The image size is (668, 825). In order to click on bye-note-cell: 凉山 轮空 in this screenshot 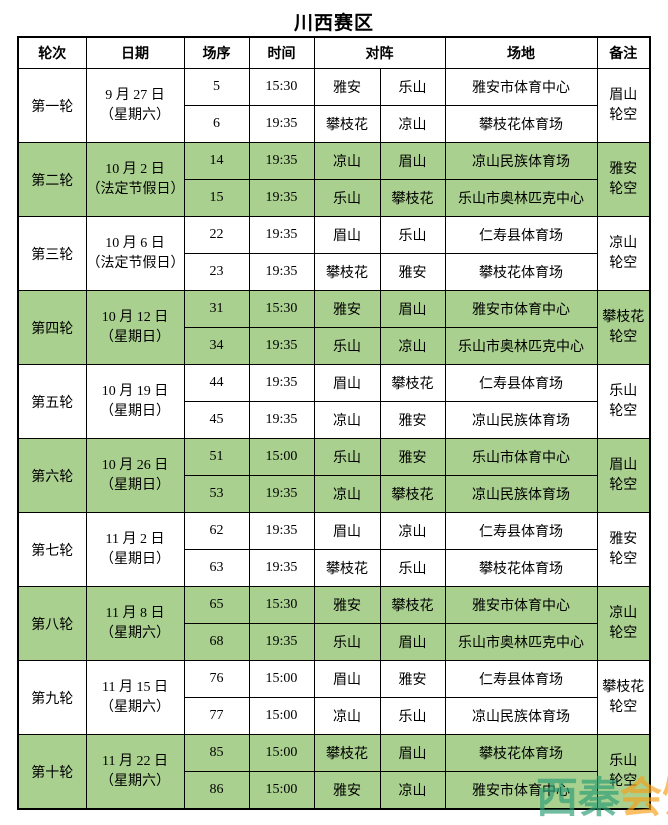, I will do `click(623, 623)`.